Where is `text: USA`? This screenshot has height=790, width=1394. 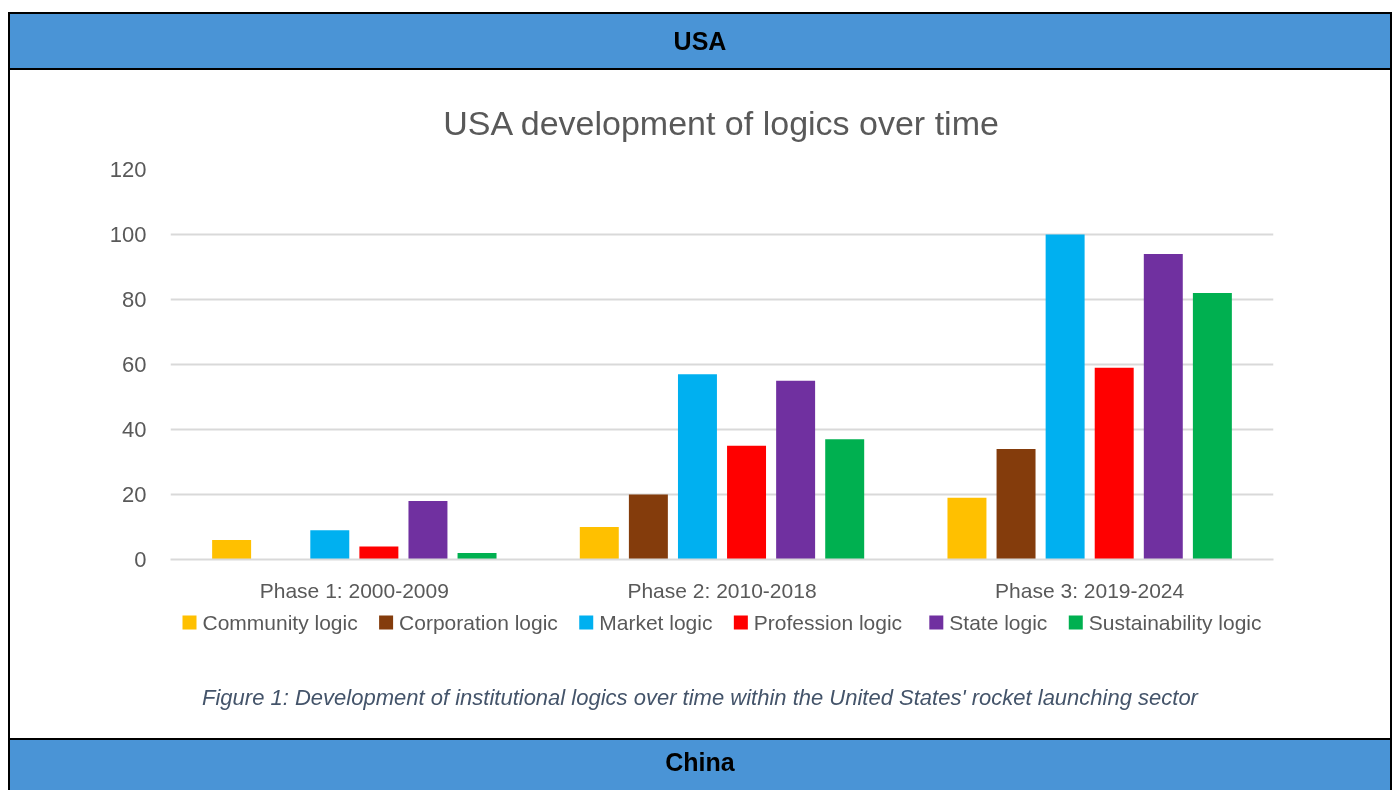
text: USA is located at coordinates (700, 41).